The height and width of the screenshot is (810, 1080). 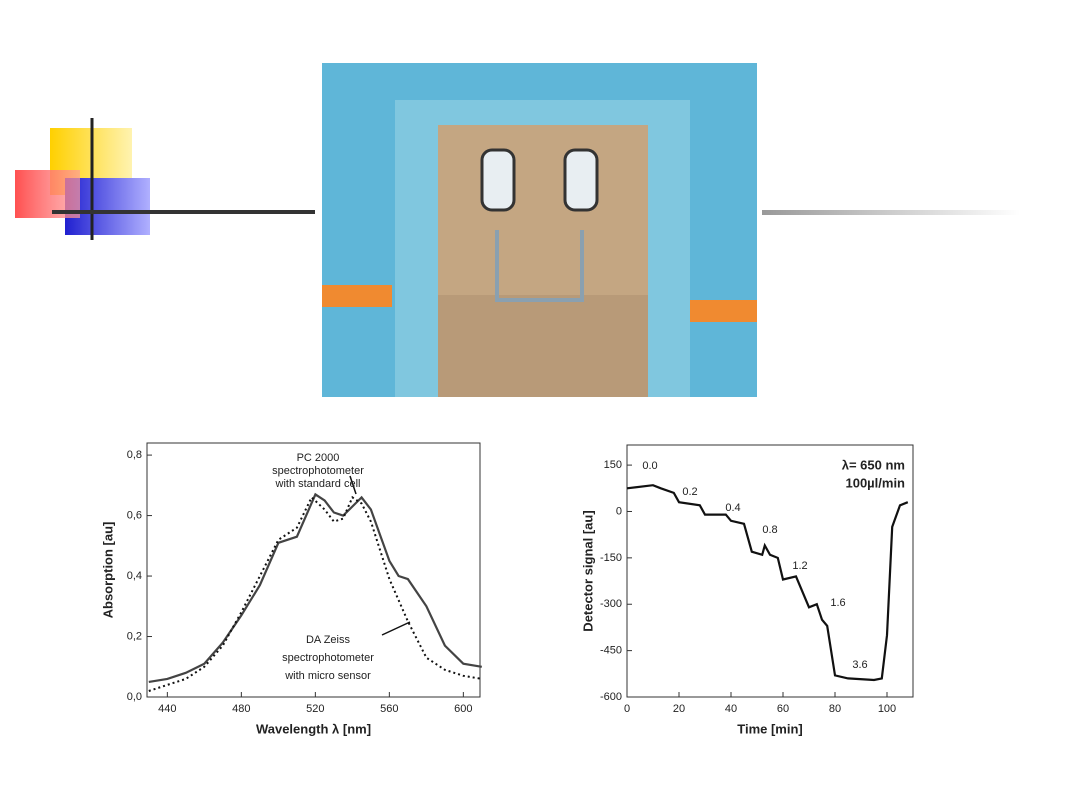 I want to click on y-tick-label: -300, so click(x=611, y=604).